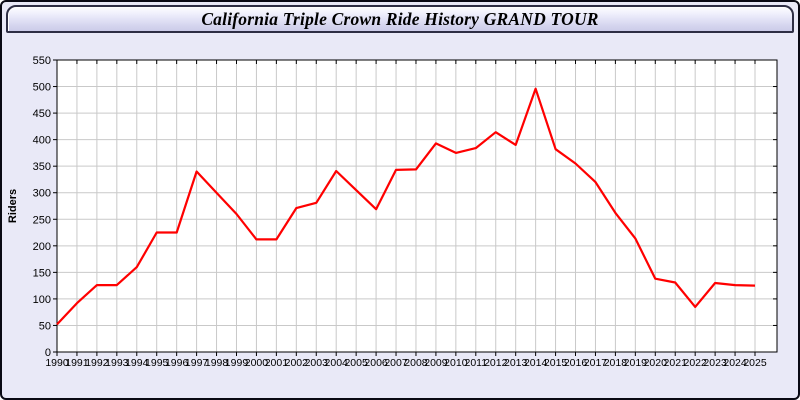 The image size is (800, 400). What do you see at coordinates (77, 363) in the screenshot?
I see `x-tick-label: 1991` at bounding box center [77, 363].